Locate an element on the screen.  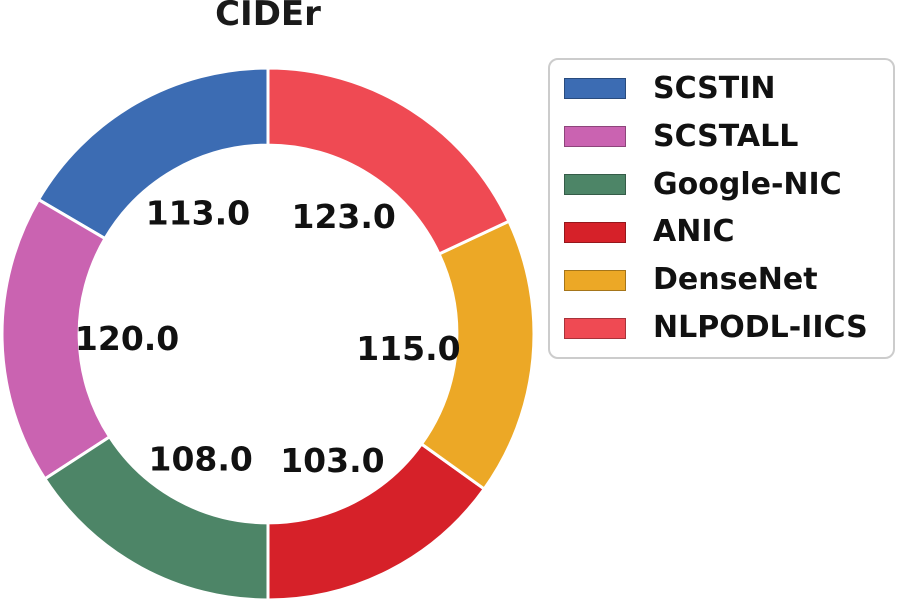
legend-item-scstall: SCSTALL is located at coordinates (723, 137).